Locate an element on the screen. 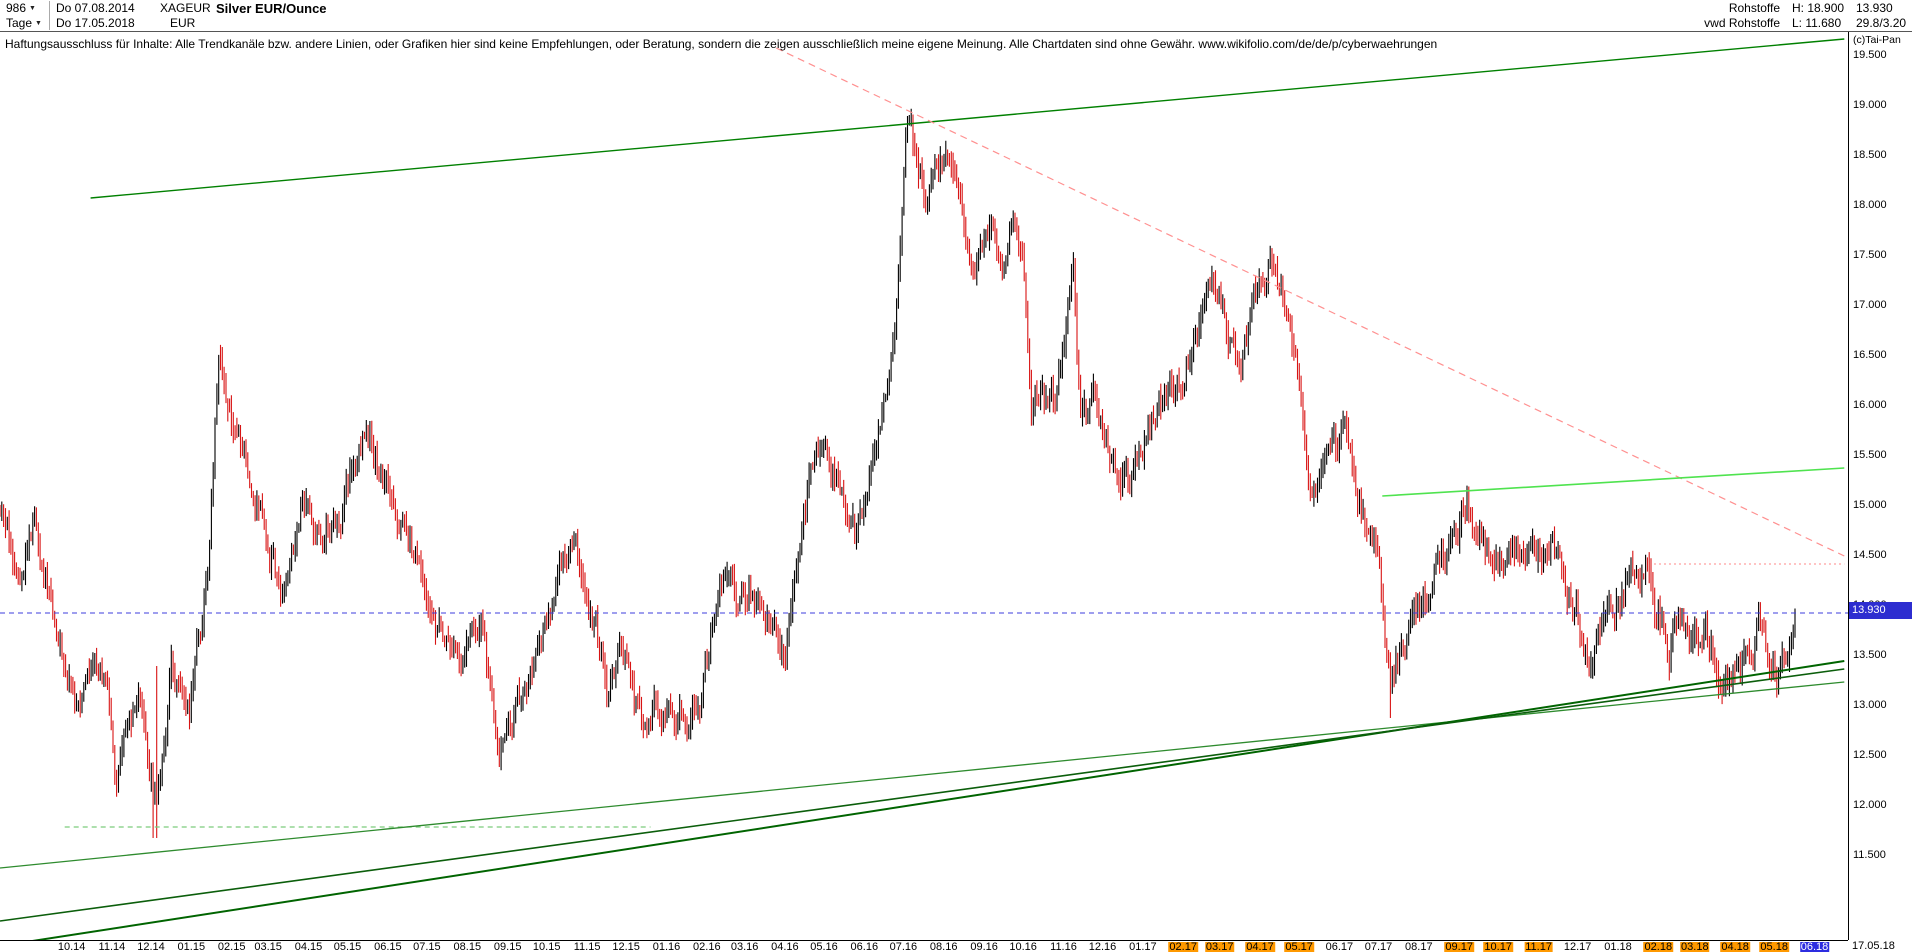 The image size is (1912, 952). y-axis-label: 12.500 is located at coordinates (1870, 755).